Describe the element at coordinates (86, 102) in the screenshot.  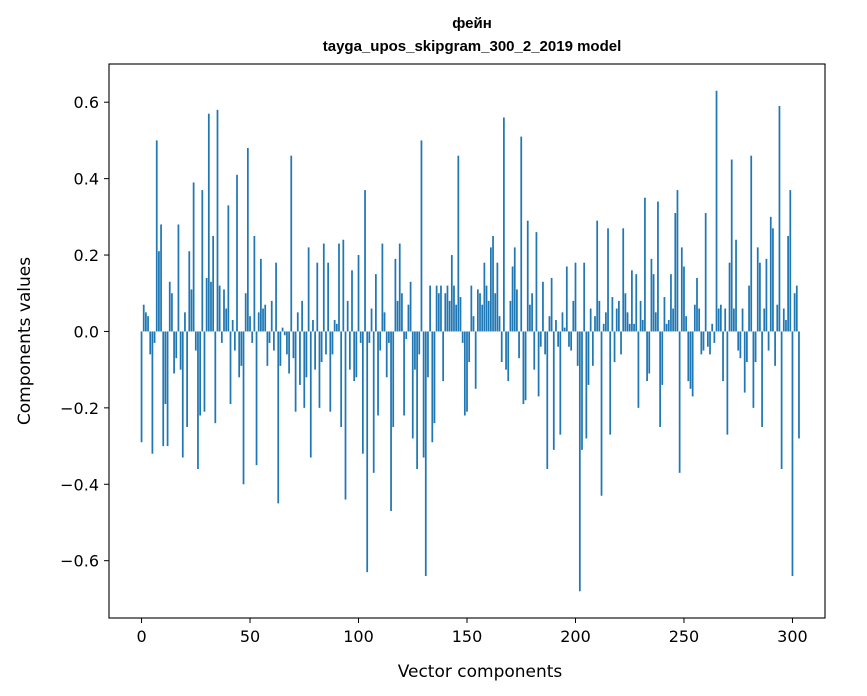
I see `y-tick-label: 0.6` at that location.